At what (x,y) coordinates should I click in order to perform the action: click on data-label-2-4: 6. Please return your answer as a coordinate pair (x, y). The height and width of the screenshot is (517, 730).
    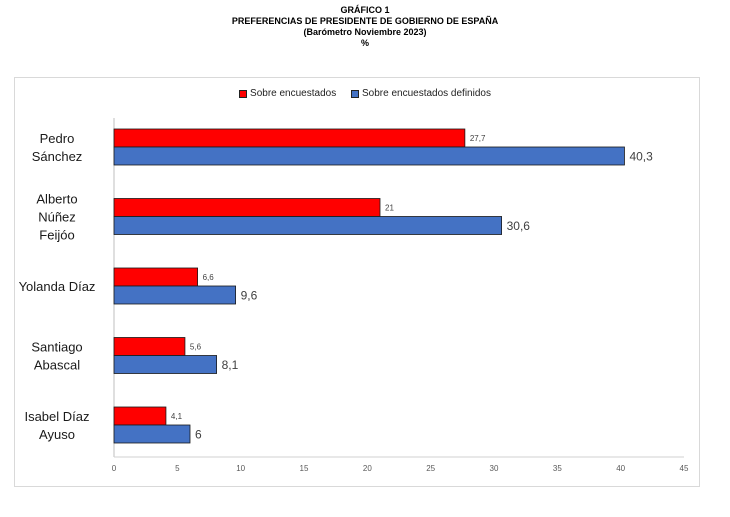
    Looking at the image, I should click on (198, 435).